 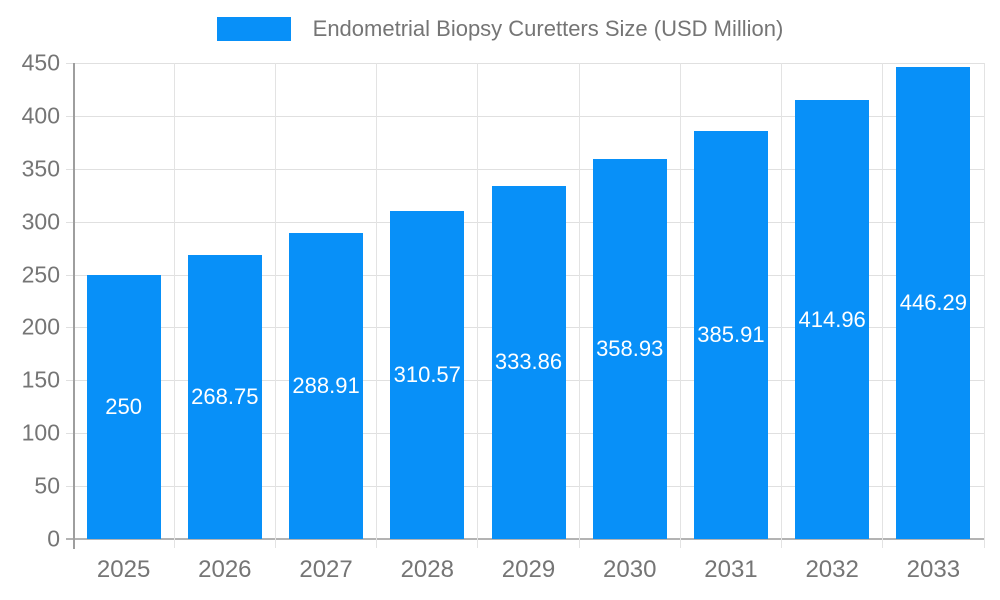 I want to click on x-axis-tick-label: 2027, so click(x=326, y=569).